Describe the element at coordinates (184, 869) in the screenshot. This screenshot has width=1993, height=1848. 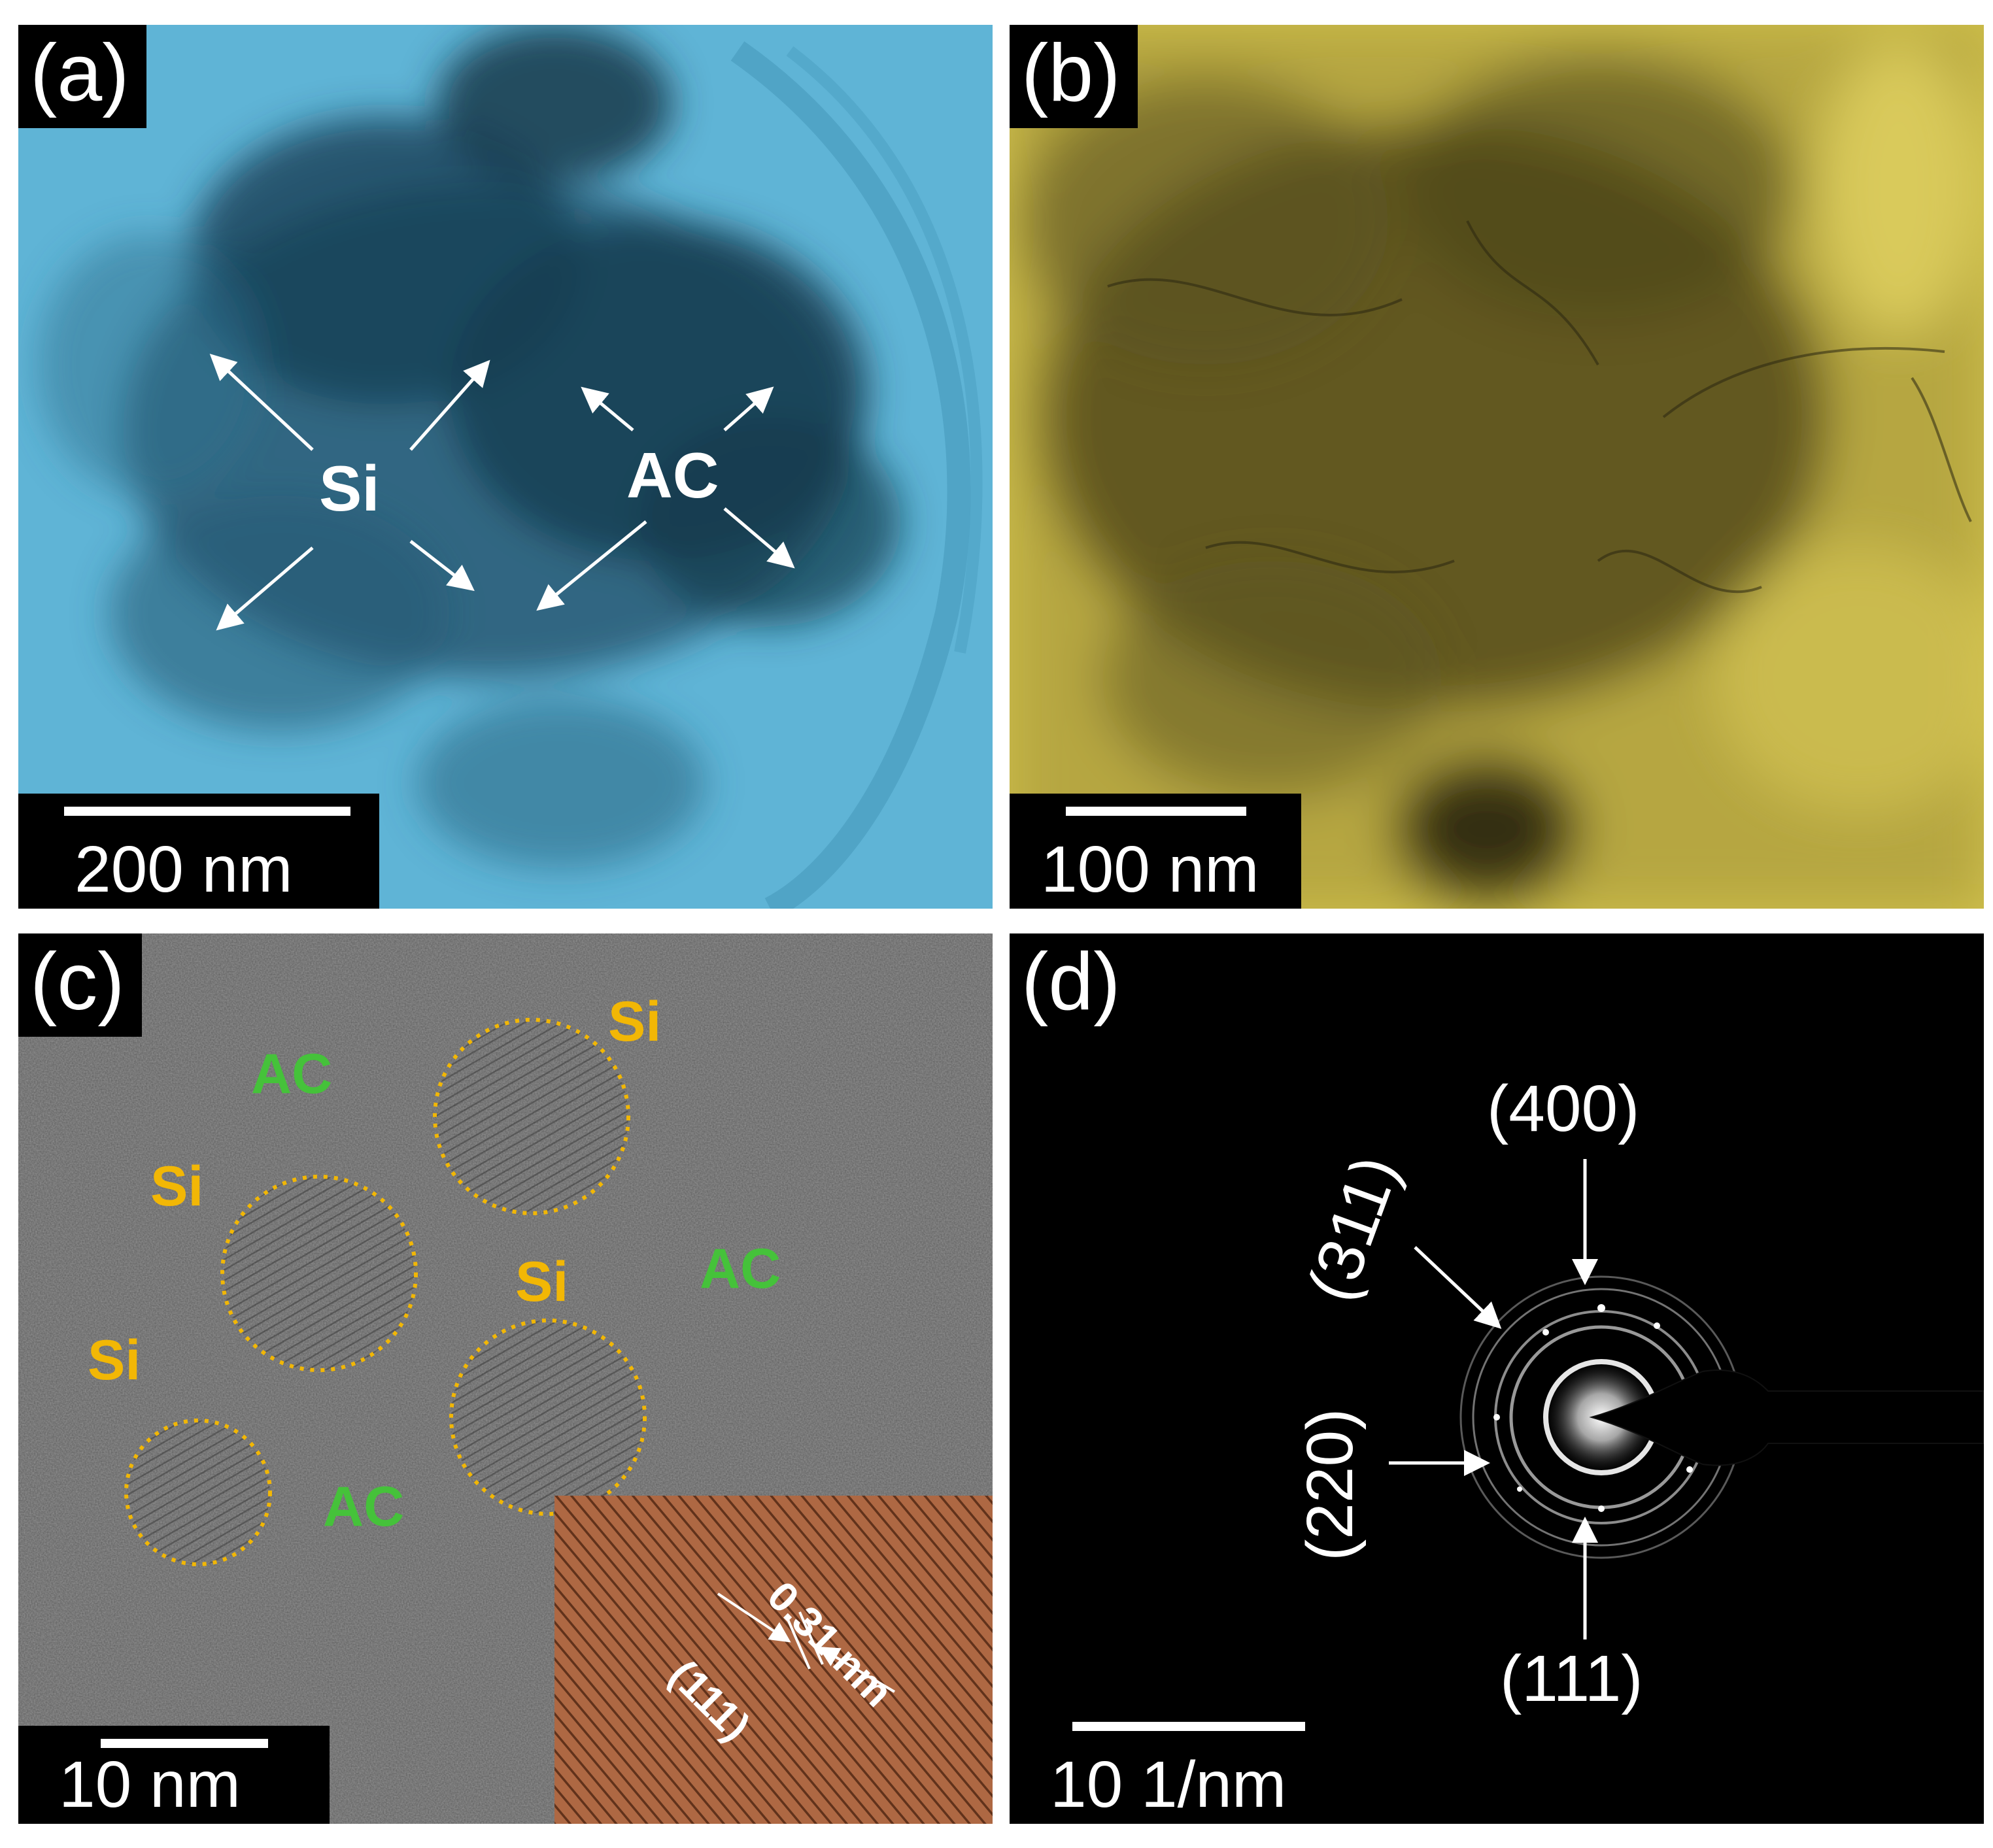
I see `scale-bar-label: 200 nm` at that location.